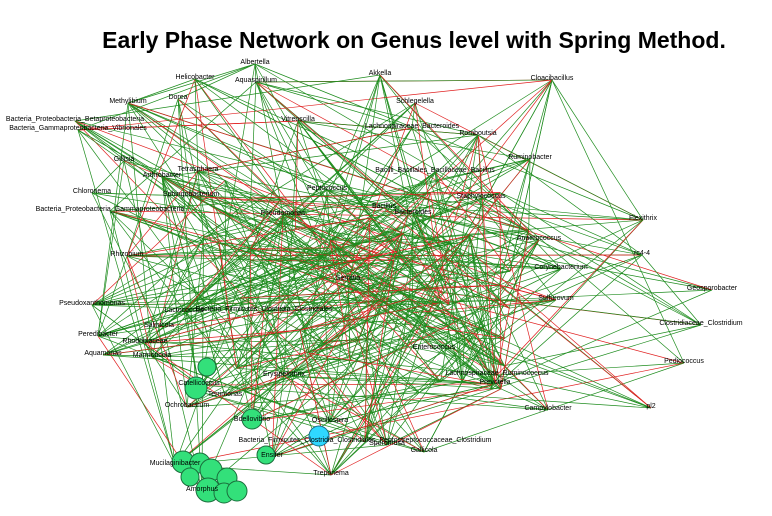  Describe the element at coordinates (254, 62) in the screenshot. I see `node-label: Albertella` at that location.